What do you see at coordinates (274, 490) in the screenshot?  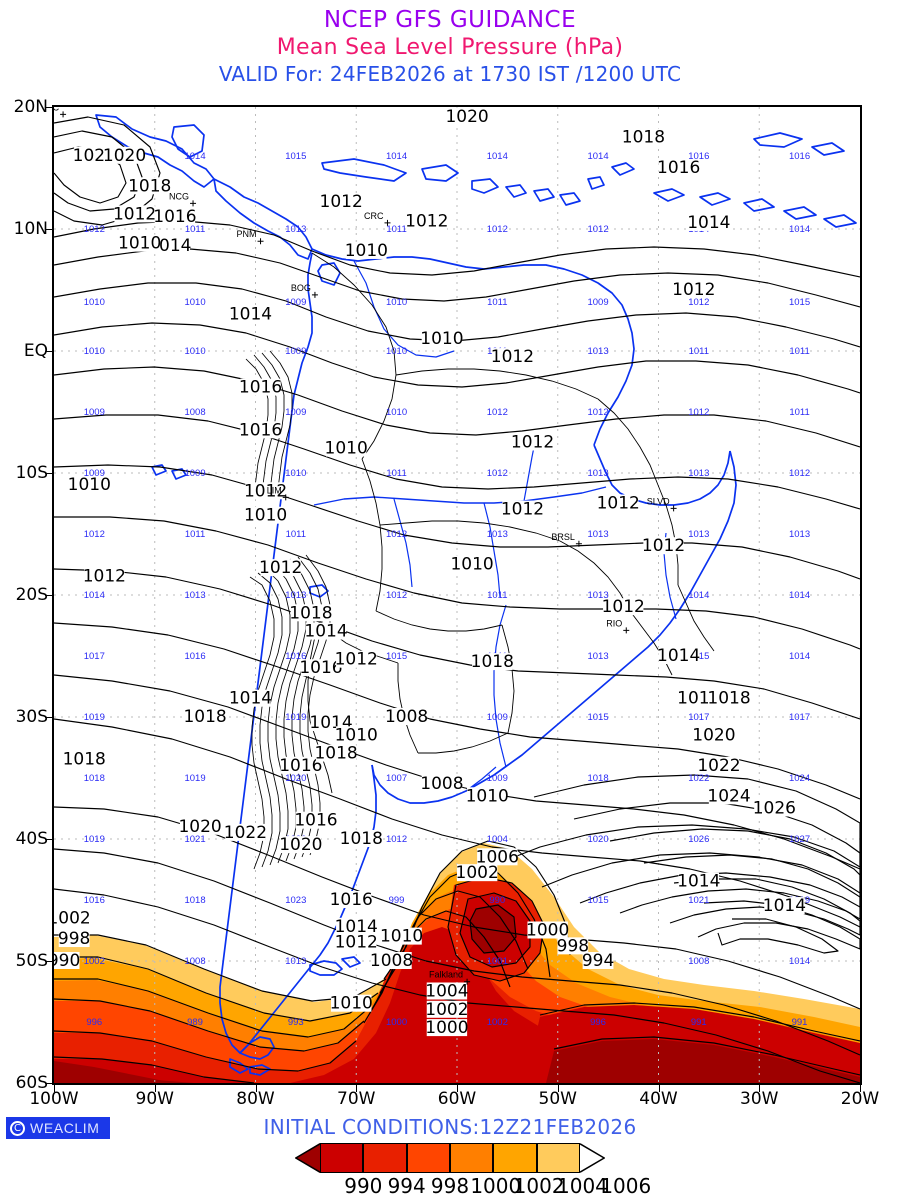 I see `city-label: LIM` at bounding box center [274, 490].